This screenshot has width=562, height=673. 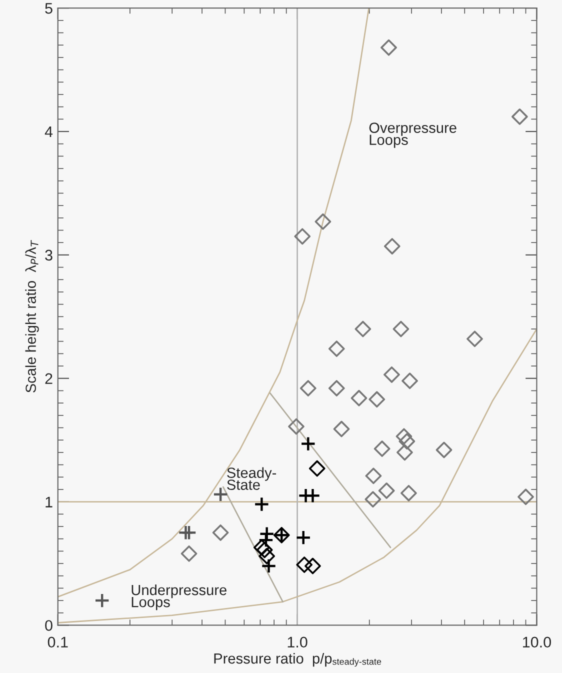 I want to click on y-axis-title: Scale height ratio λ$_{P}$/λ$_{T}$, so click(x=32, y=316).